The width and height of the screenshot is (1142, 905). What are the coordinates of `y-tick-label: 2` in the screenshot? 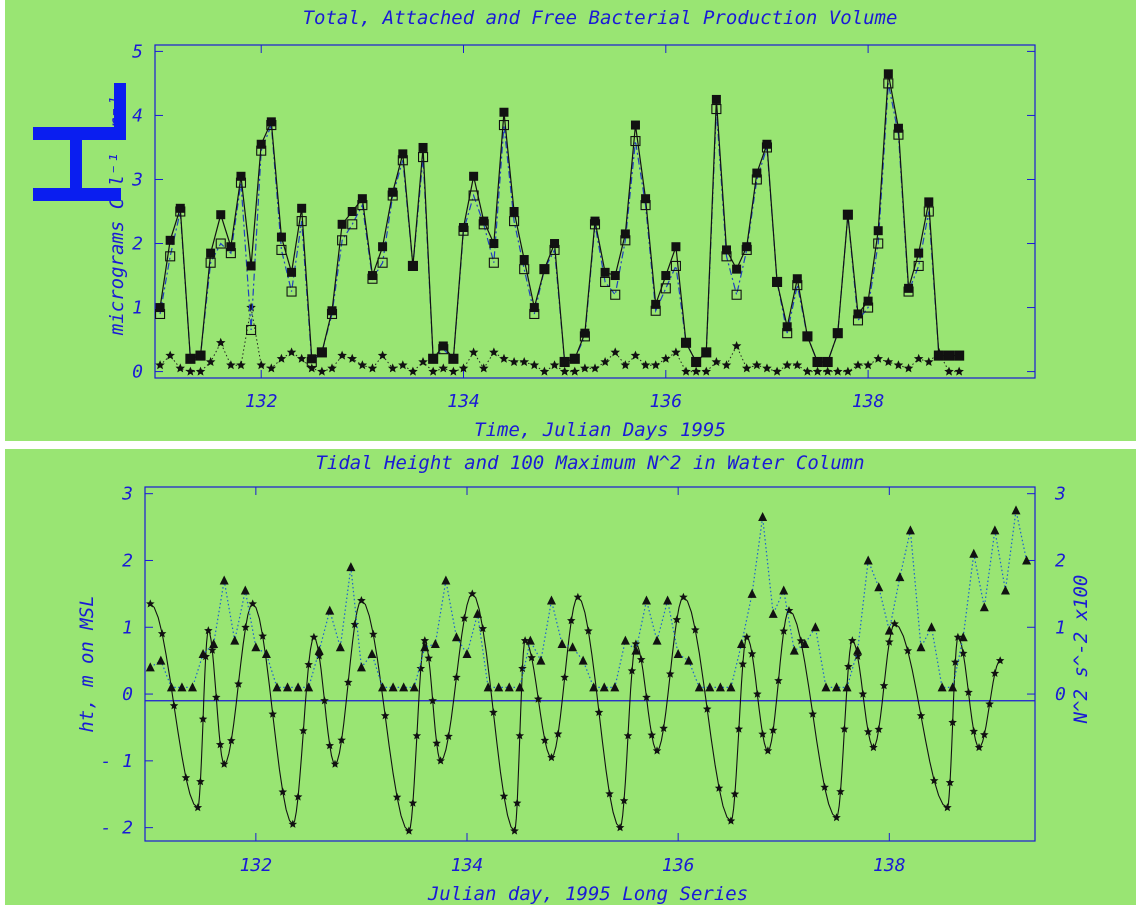 It's located at (137, 244).